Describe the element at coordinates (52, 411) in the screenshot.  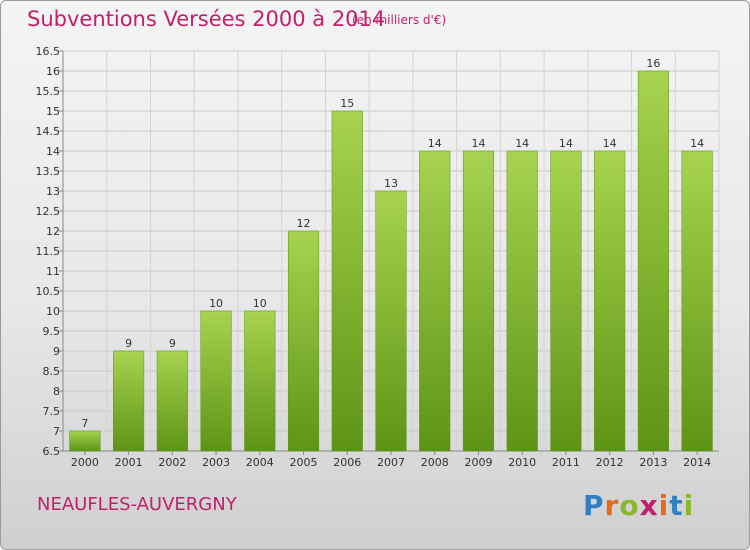
I see `y-tick-label: 7.5` at that location.